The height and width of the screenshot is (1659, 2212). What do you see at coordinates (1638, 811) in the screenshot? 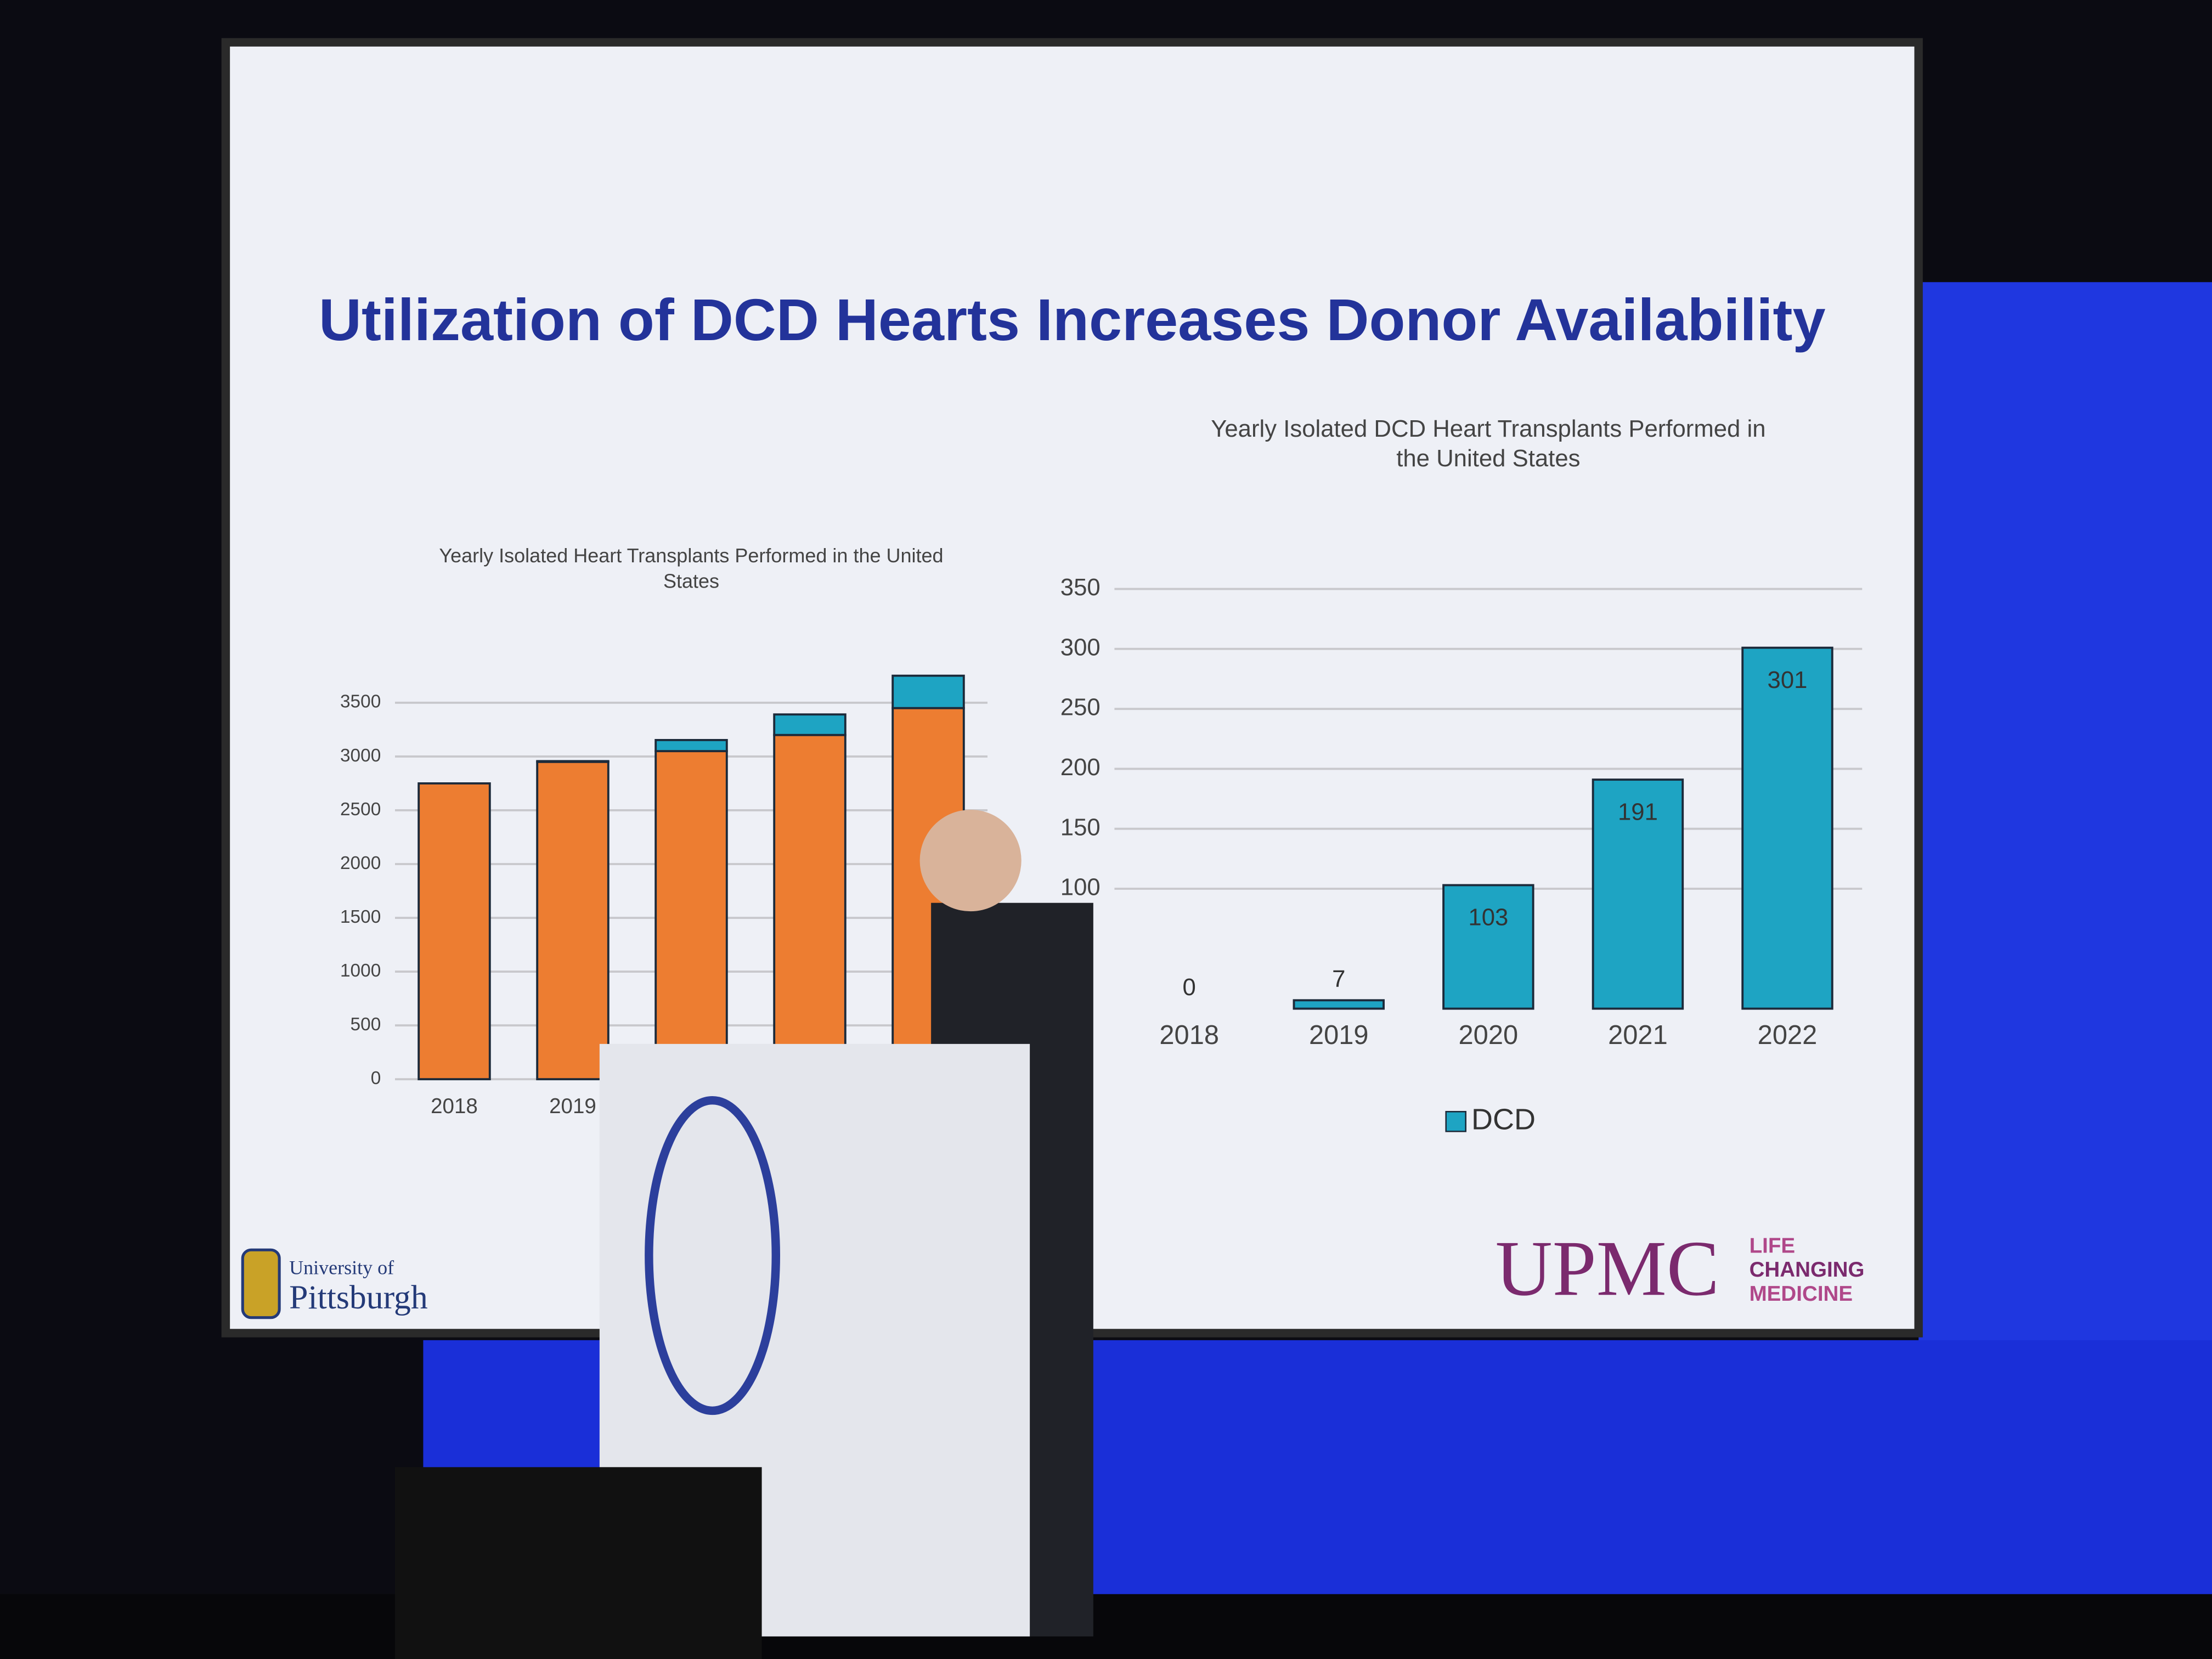
I see `data-label: 191` at bounding box center [1638, 811].